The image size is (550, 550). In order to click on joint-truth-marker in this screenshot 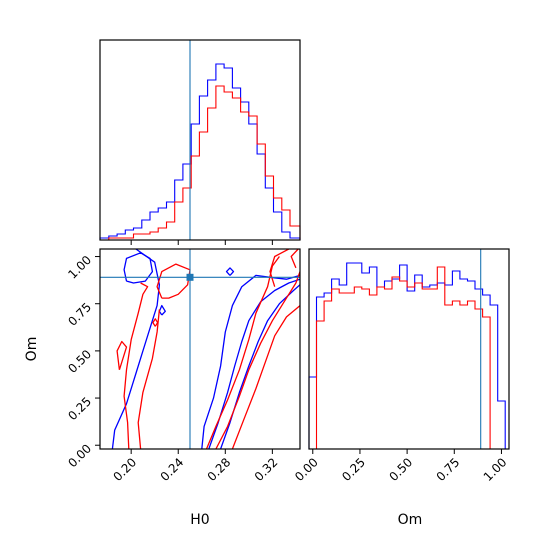, I will do `click(200, 349)`.